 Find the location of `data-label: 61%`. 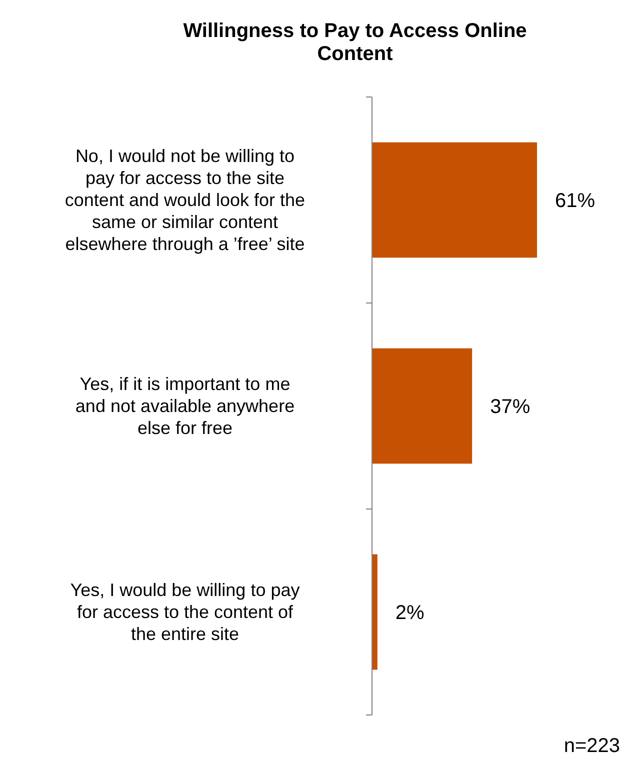

data-label: 61% is located at coordinates (575, 201).